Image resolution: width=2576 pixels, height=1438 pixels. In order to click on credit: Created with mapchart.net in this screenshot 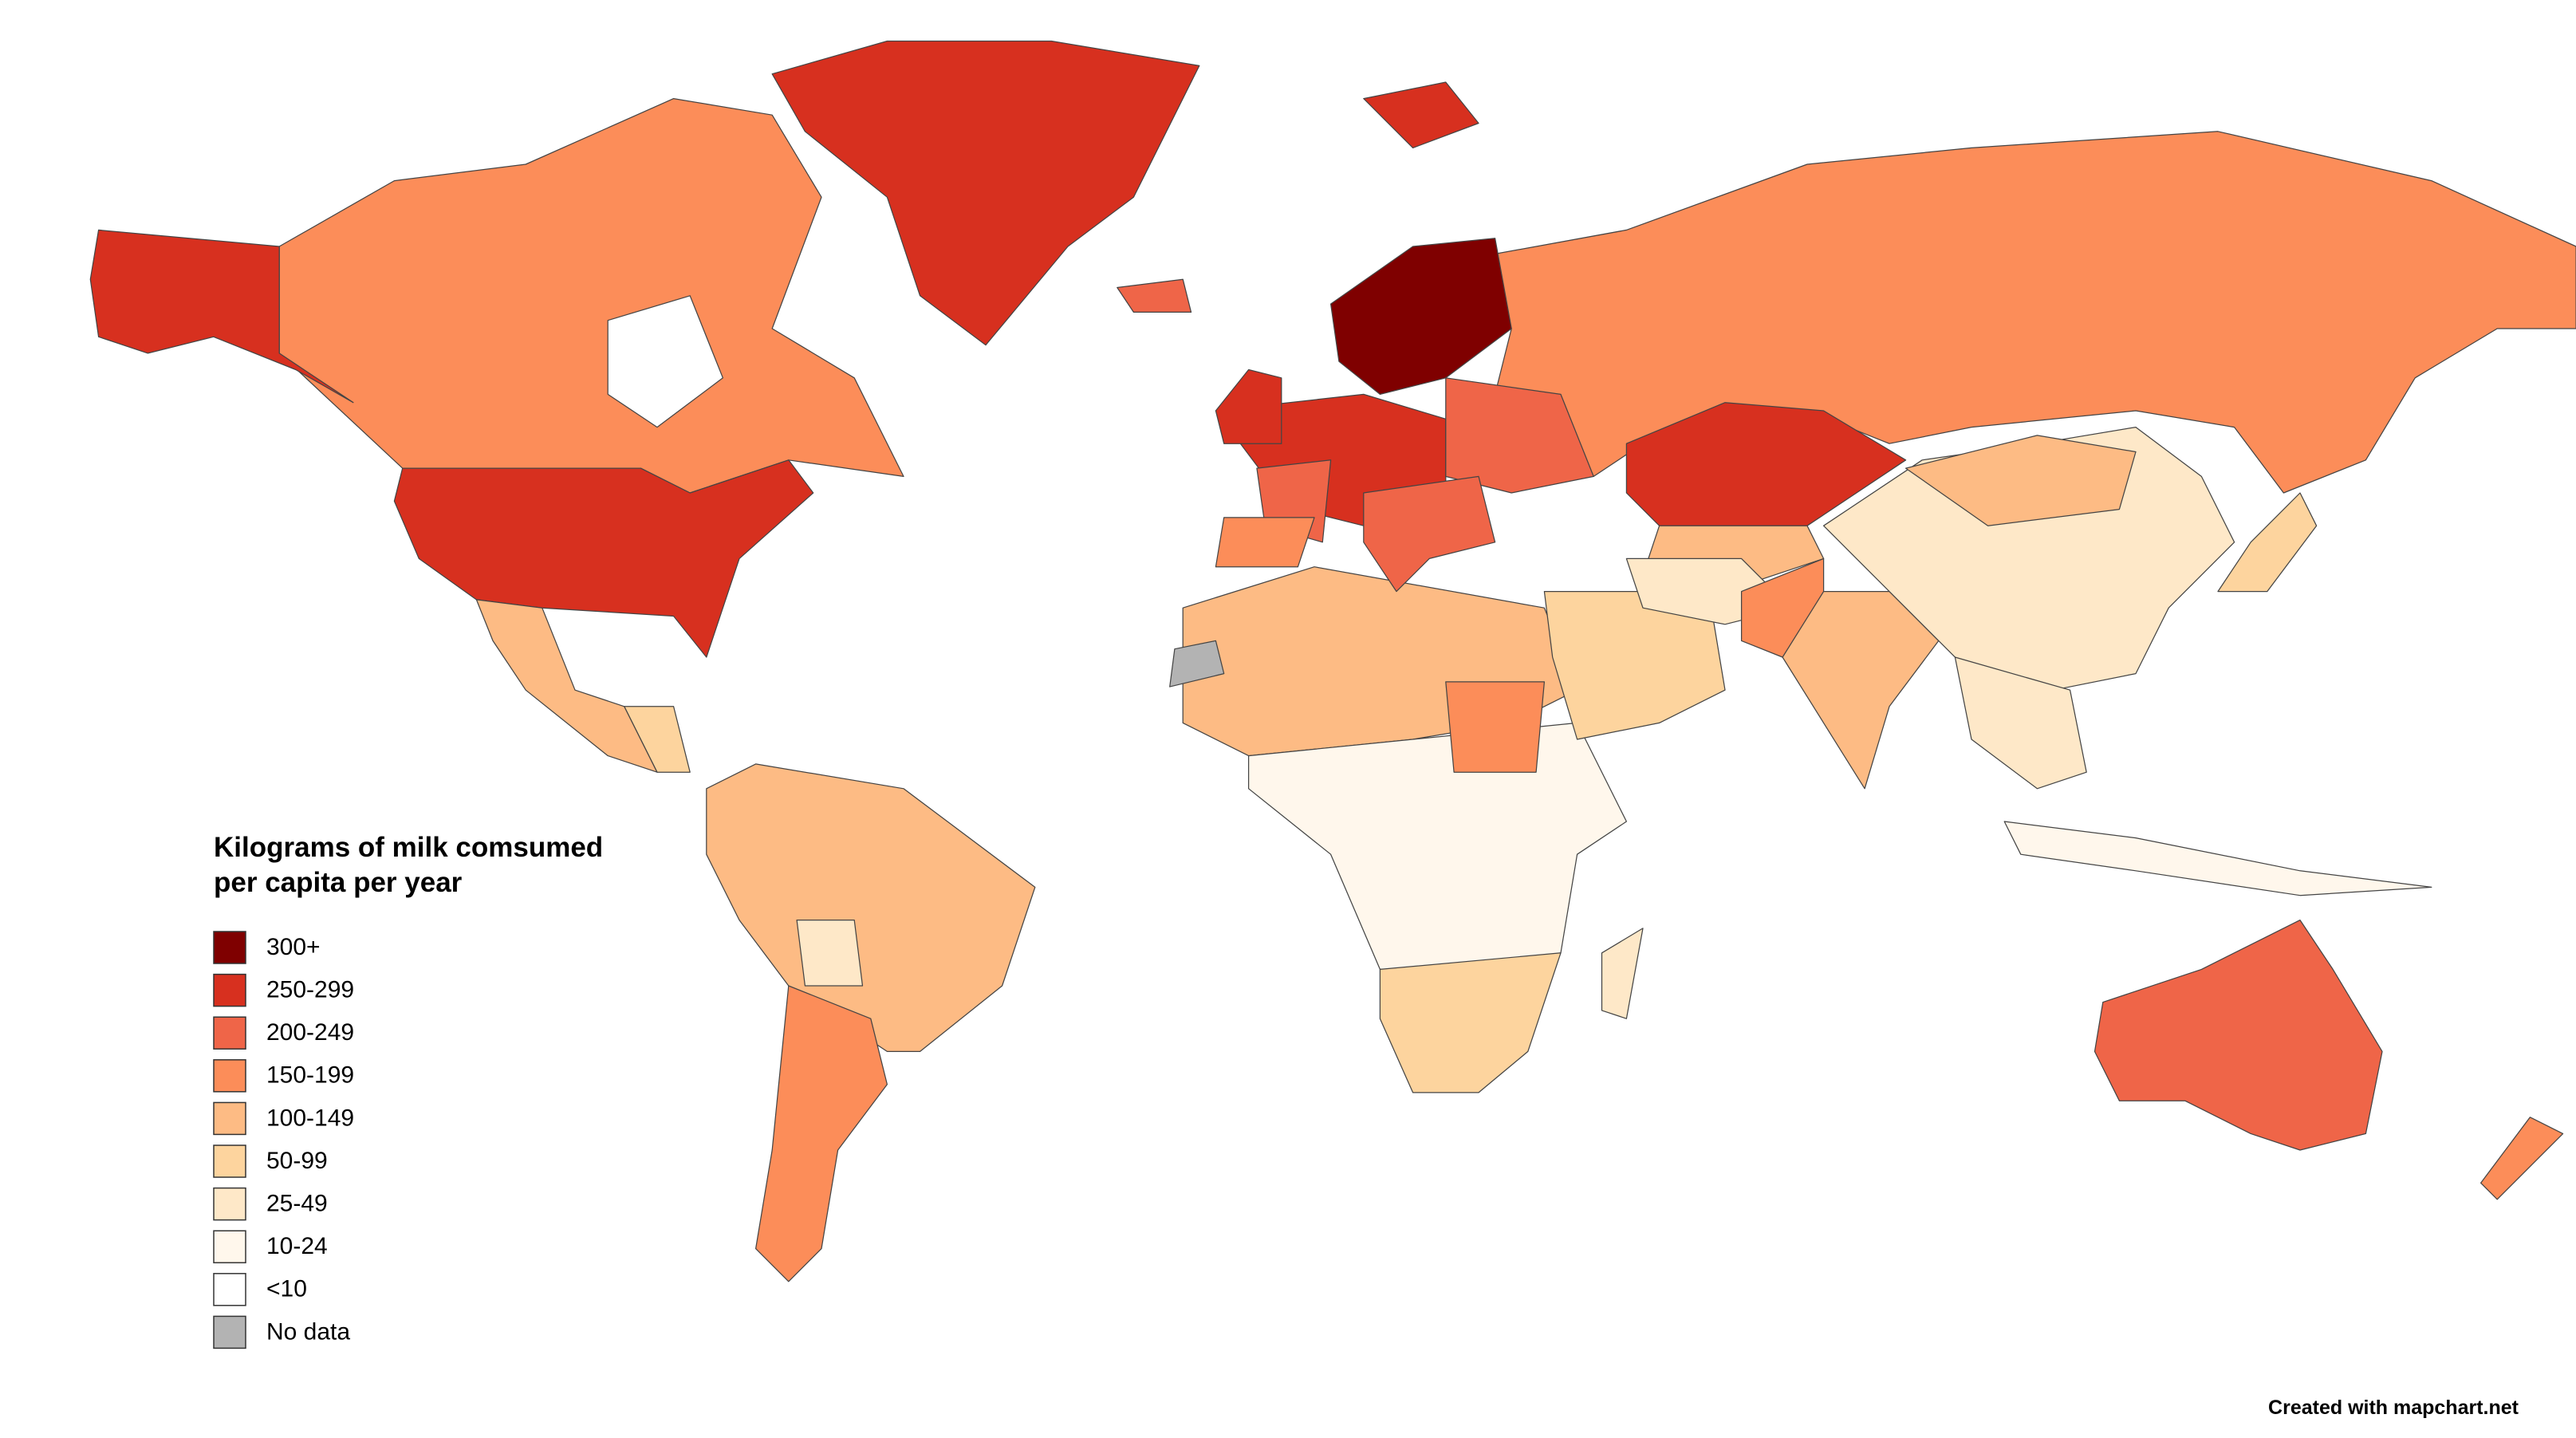, I will do `click(2393, 1408)`.